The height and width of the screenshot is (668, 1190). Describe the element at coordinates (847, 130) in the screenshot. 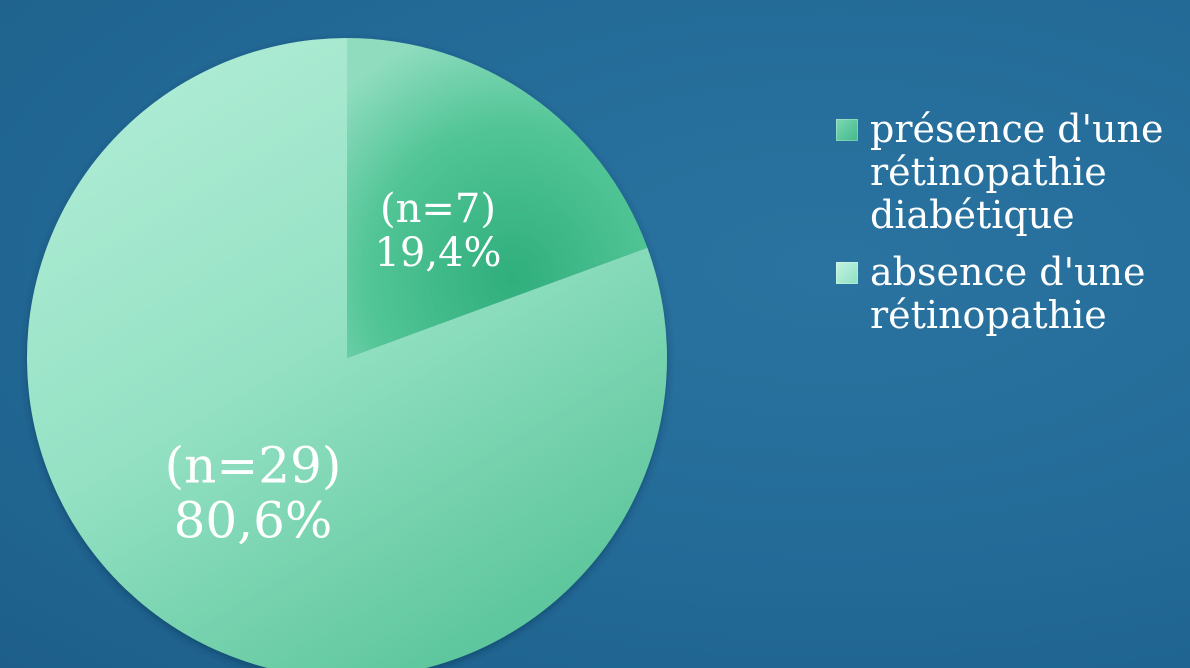

I see `legend-swatch-presence` at that location.